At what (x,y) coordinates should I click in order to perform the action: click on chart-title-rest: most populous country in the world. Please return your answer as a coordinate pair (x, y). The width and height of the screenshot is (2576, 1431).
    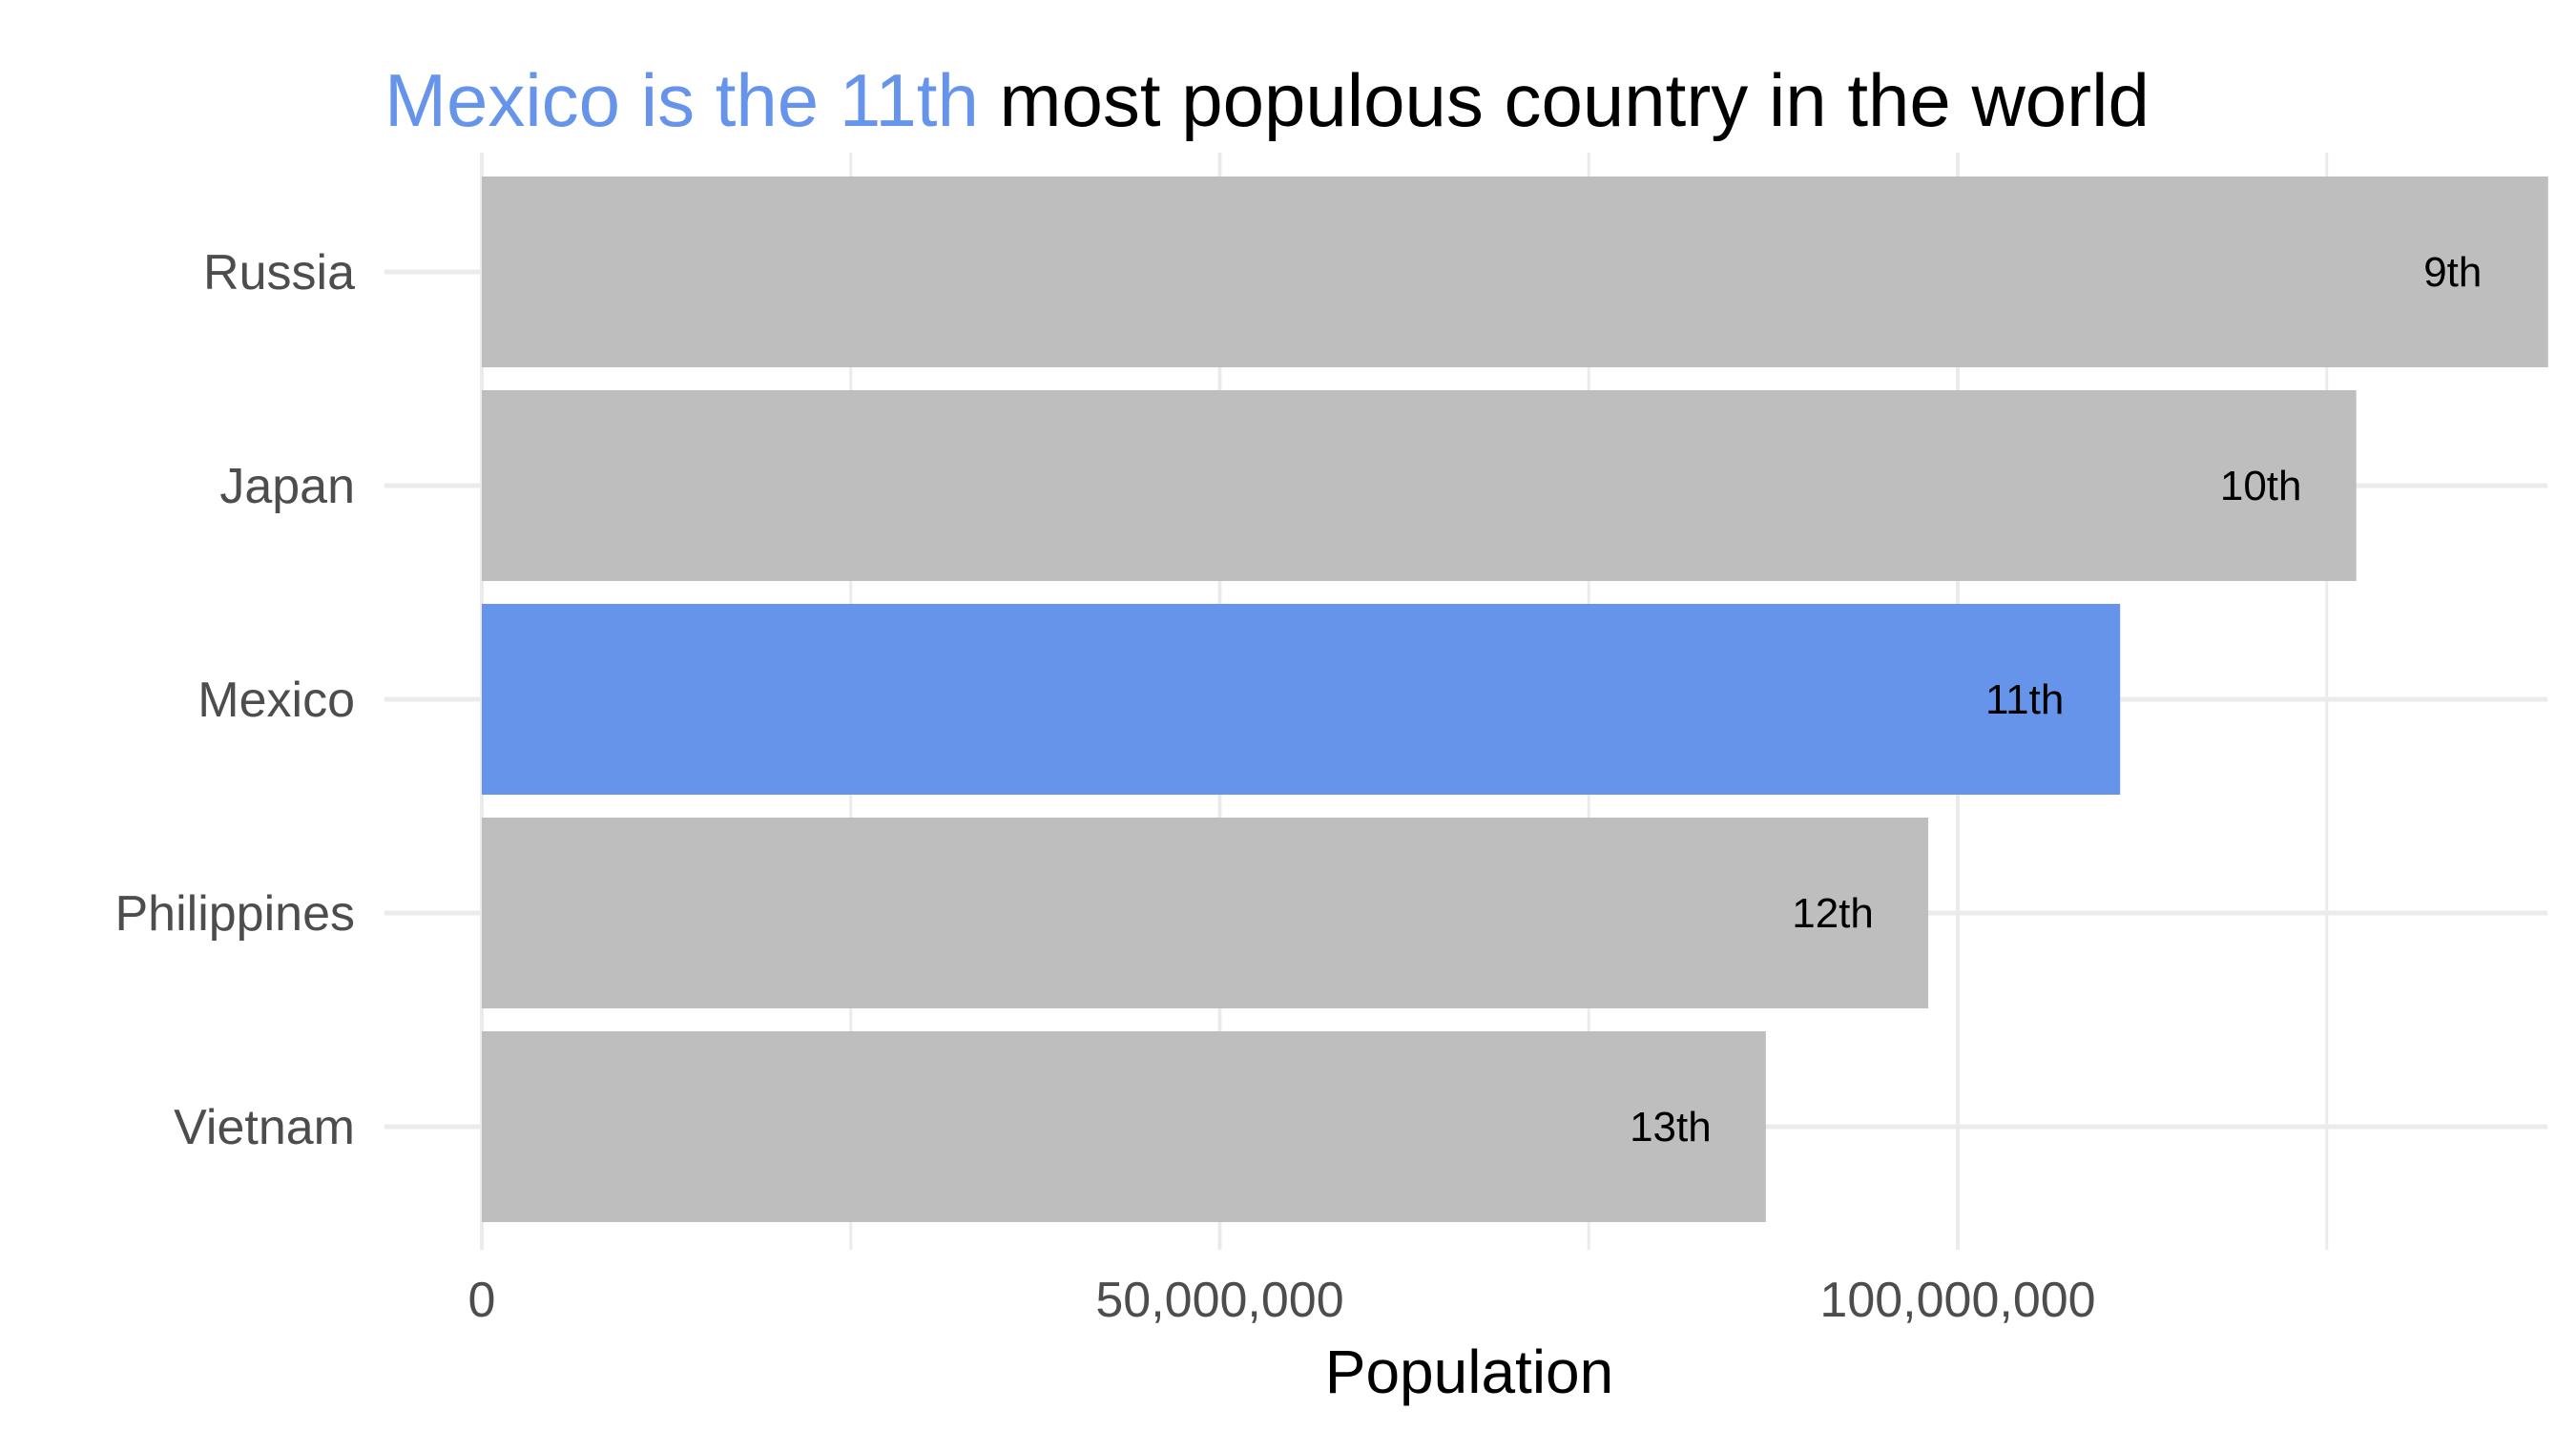
    Looking at the image, I should click on (1564, 100).